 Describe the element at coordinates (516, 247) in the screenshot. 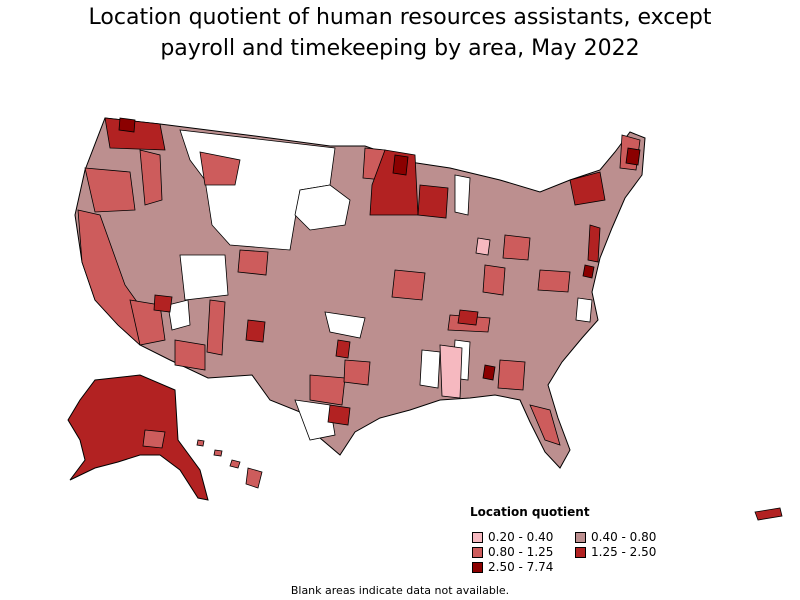

I see `ohio-mid` at that location.